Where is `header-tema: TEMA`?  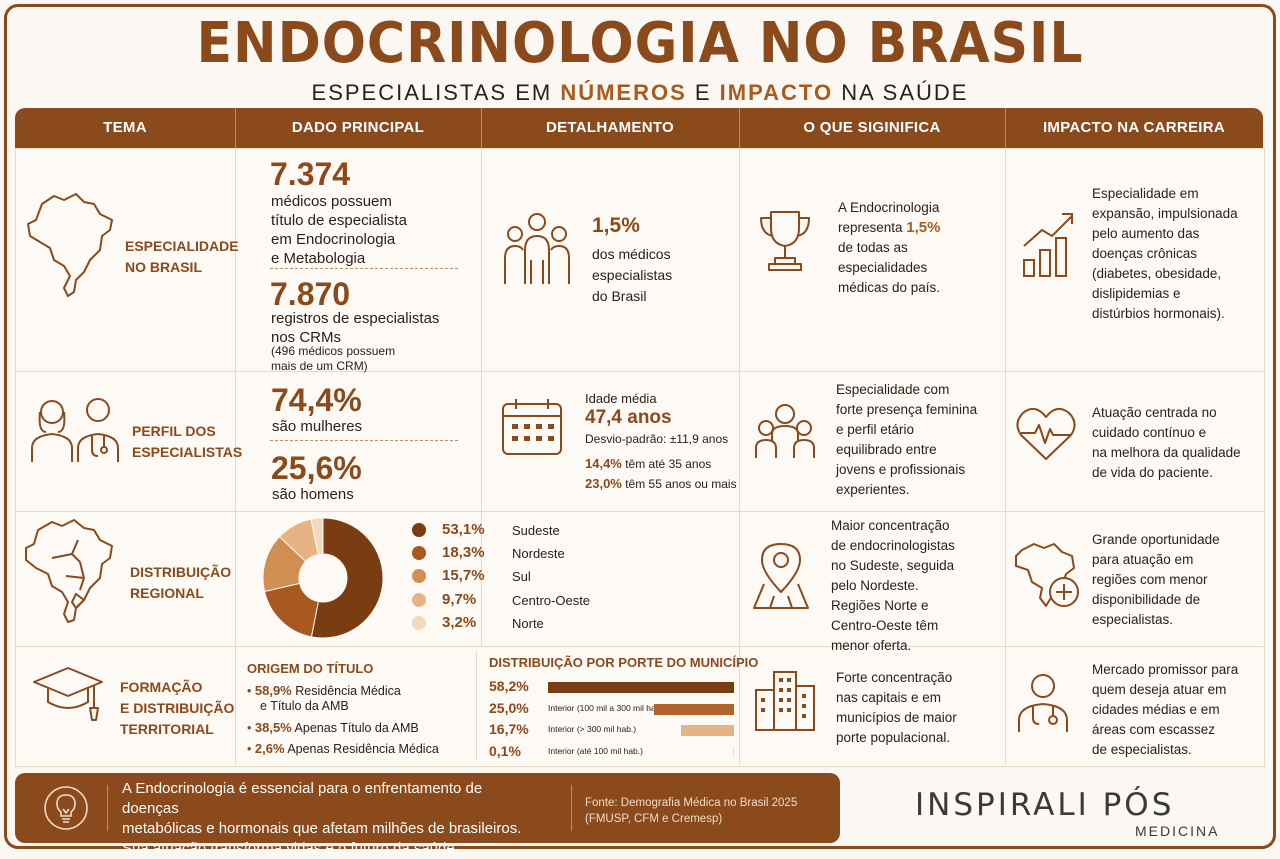
header-tema: TEMA is located at coordinates (125, 127).